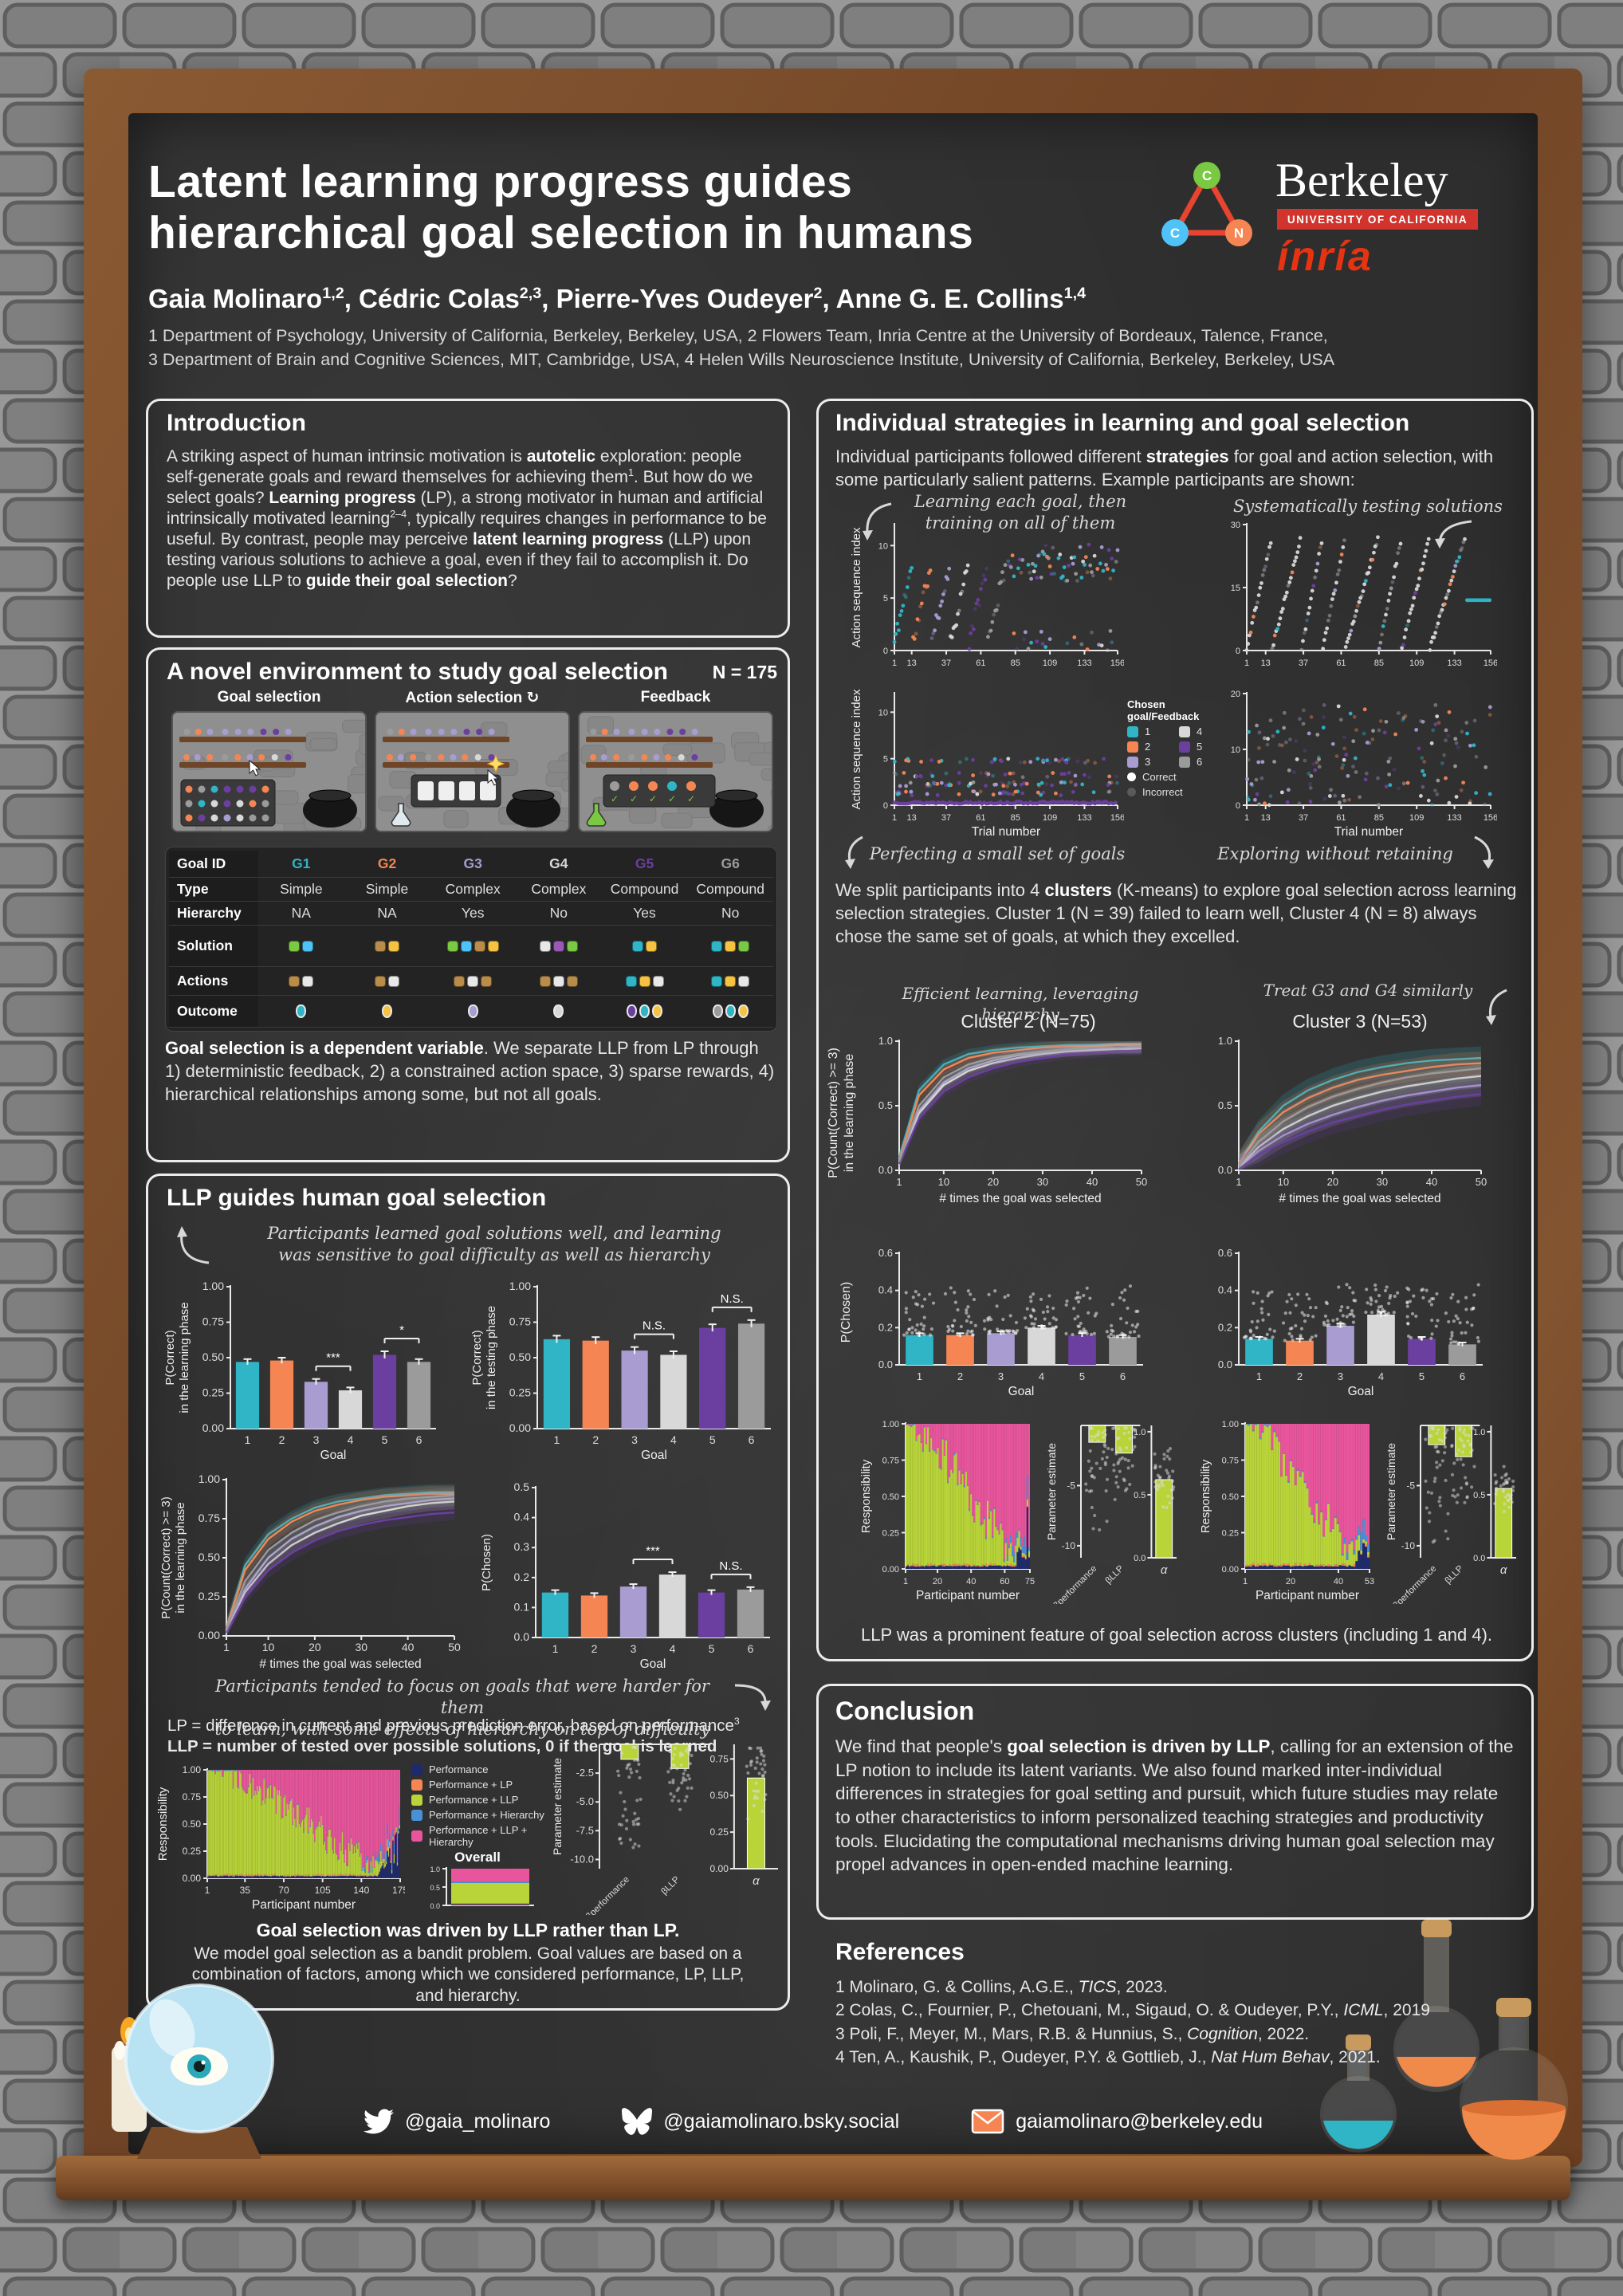 The width and height of the screenshot is (1623, 2296). What do you see at coordinates (1199, 762) in the screenshot?
I see `legend-item: 6` at bounding box center [1199, 762].